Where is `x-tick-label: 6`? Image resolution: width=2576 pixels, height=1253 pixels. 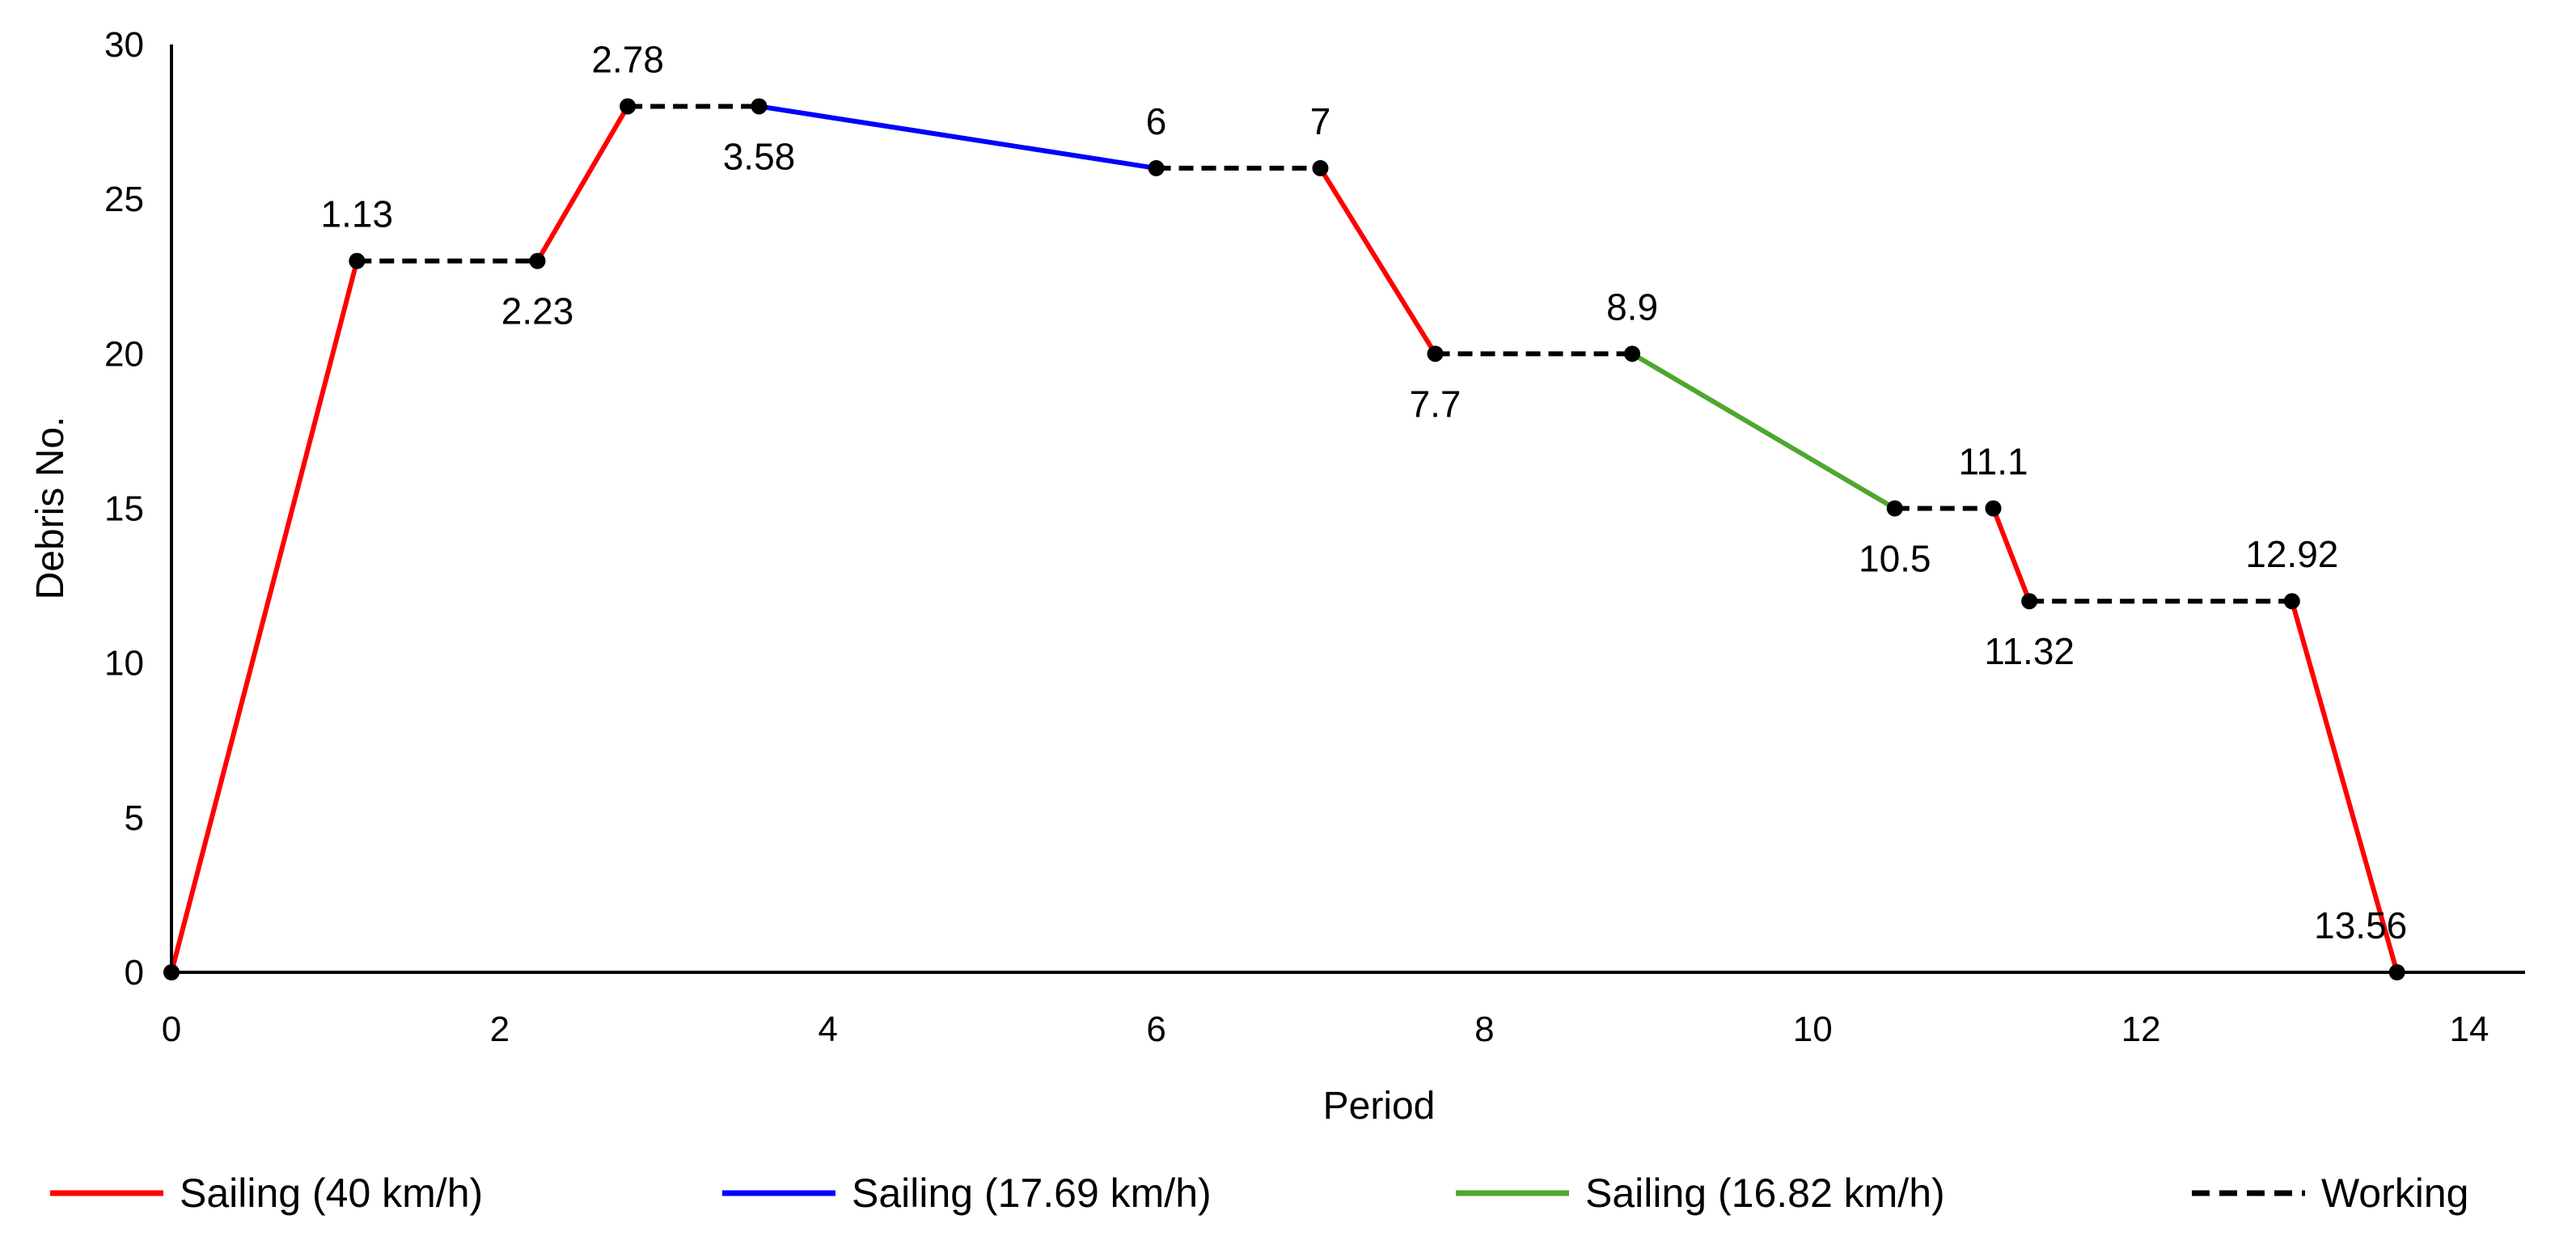 x-tick-label: 6 is located at coordinates (1155, 1030).